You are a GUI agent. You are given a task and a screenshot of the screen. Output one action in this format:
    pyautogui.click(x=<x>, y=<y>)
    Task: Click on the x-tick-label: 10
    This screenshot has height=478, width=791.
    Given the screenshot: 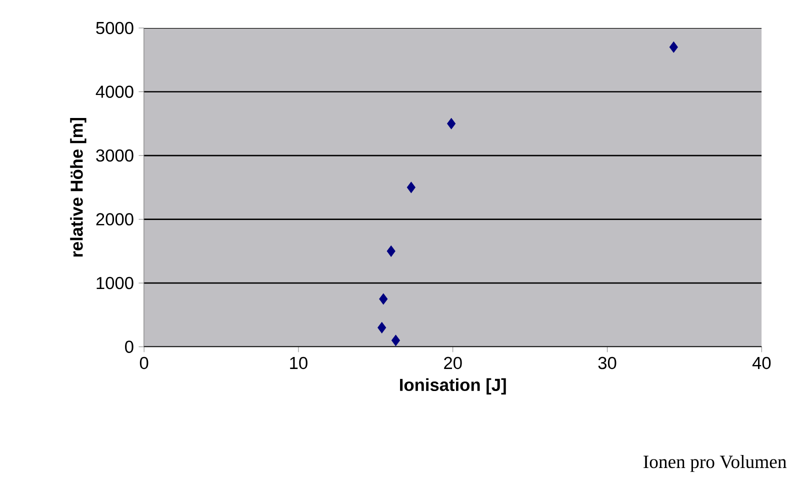 What is the action you would take?
    pyautogui.click(x=299, y=363)
    